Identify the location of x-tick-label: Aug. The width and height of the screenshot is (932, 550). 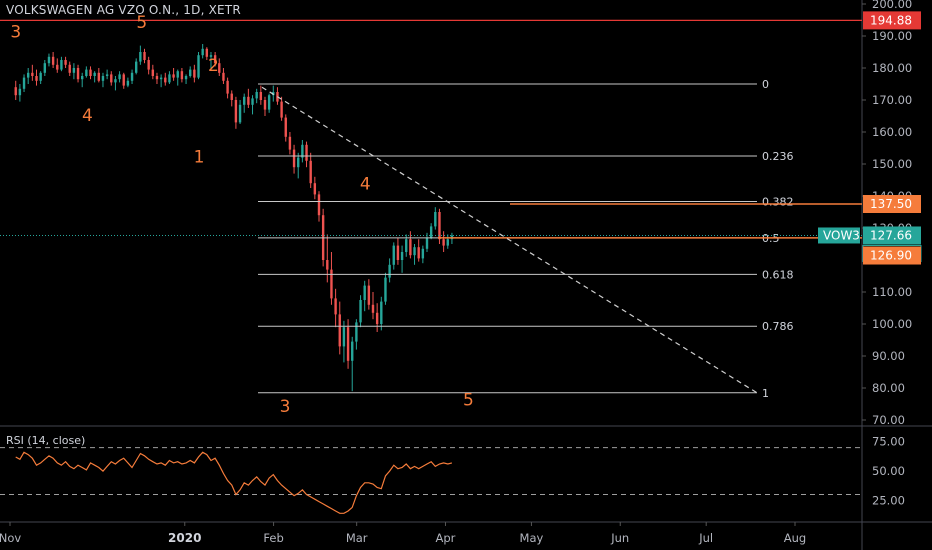
(795, 538).